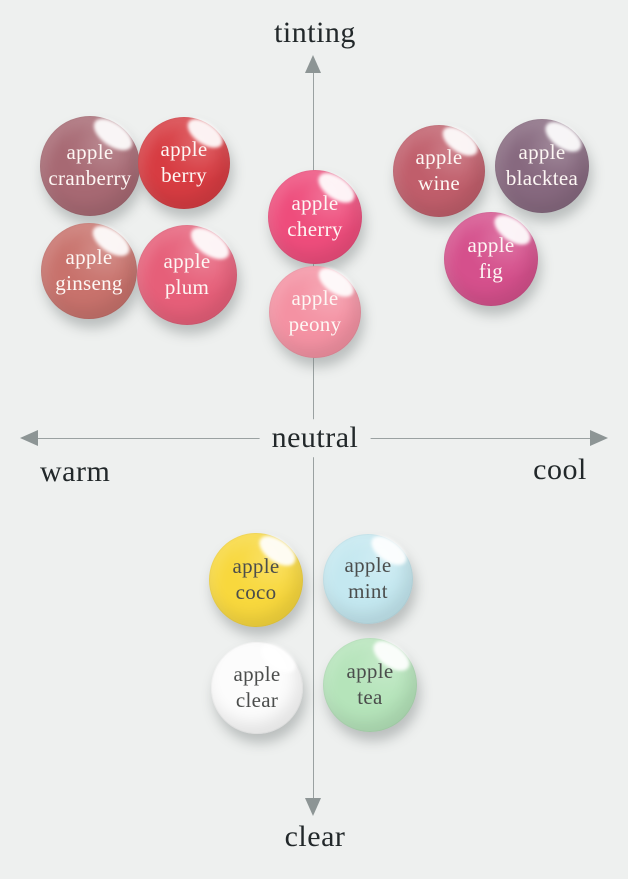 Image resolution: width=628 pixels, height=879 pixels. Describe the element at coordinates (315, 324) in the screenshot. I see `product-line2: peony` at that location.